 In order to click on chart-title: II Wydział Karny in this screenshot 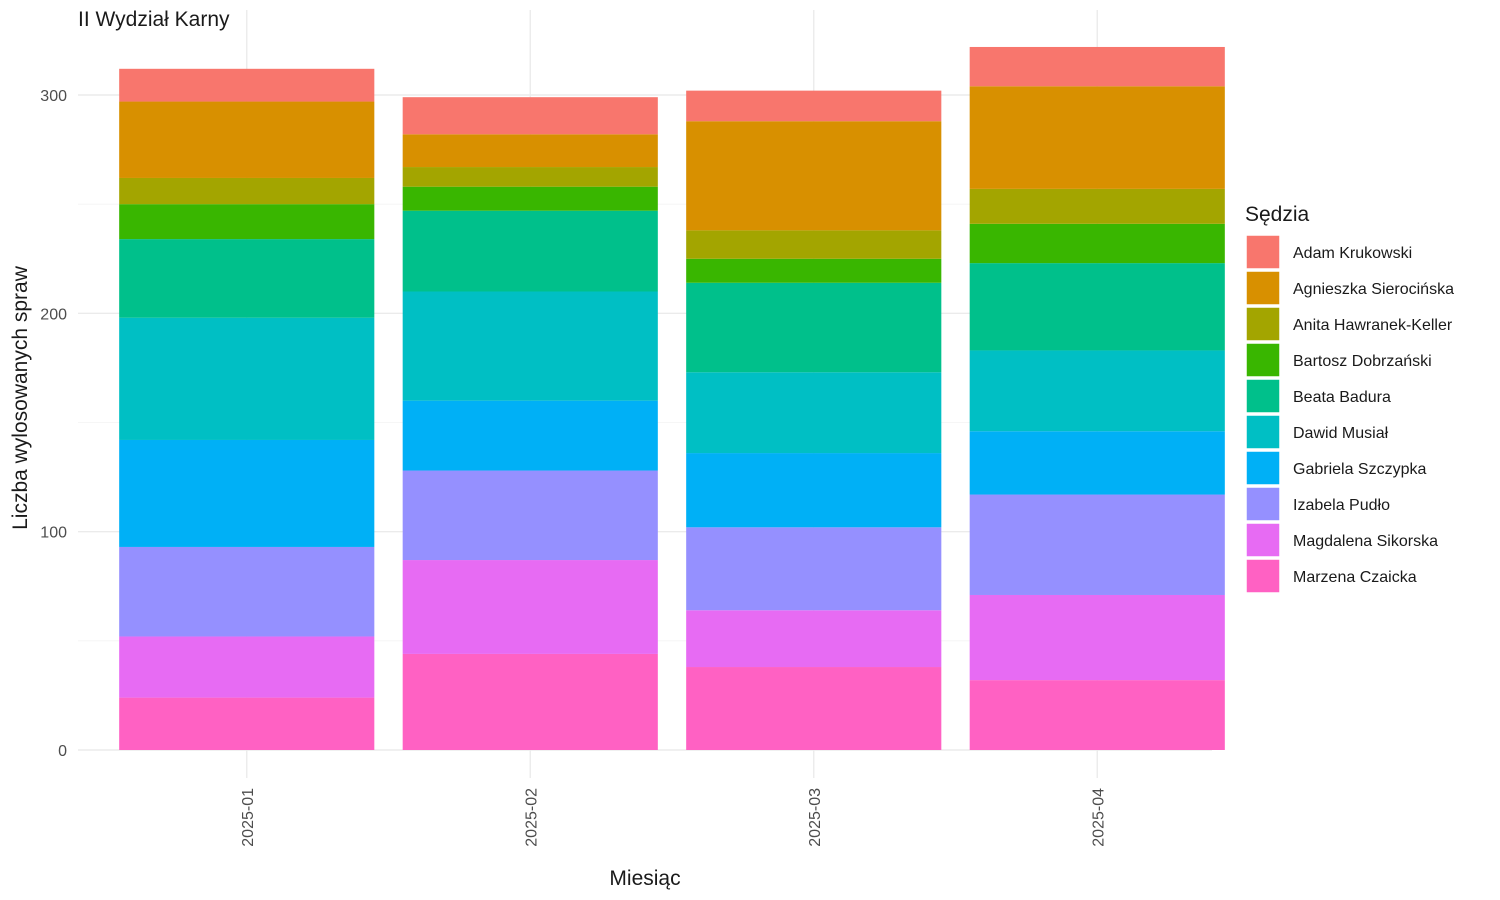, I will do `click(154, 19)`.